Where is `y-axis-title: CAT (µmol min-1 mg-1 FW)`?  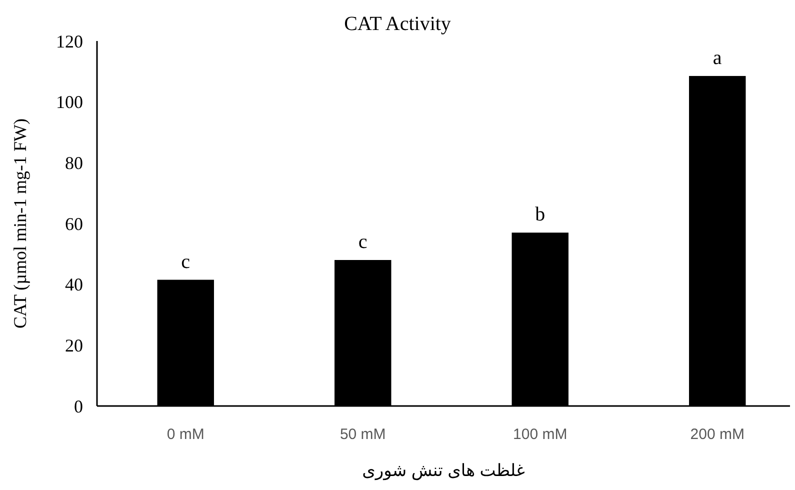 y-axis-title: CAT (µmol min-1 mg-1 FW) is located at coordinates (20, 223).